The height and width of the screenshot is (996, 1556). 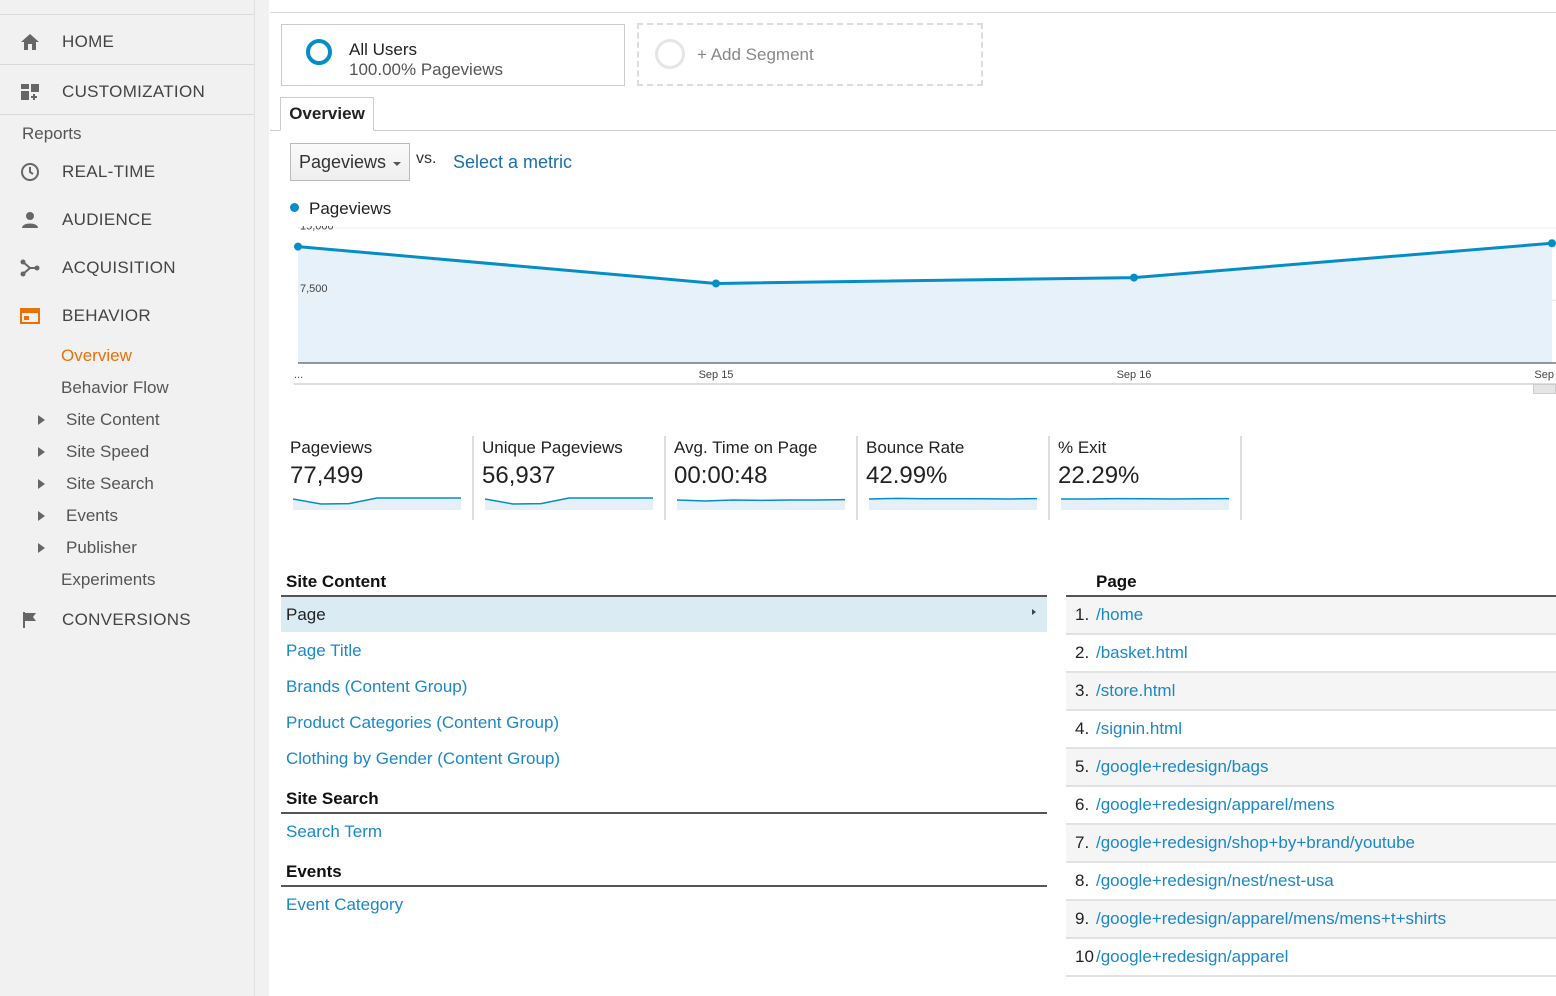 I want to click on sidebar-item-site-search: Site Search, so click(x=110, y=483).